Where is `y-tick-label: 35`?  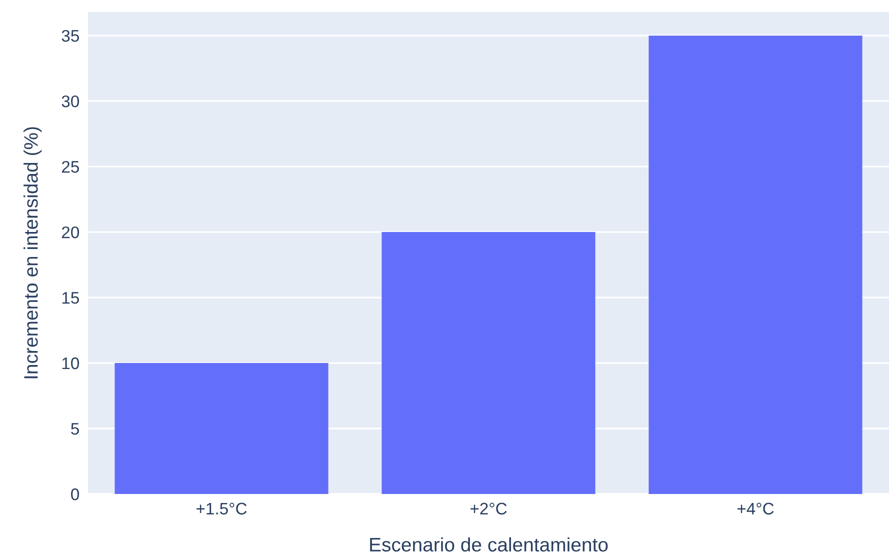
y-tick-label: 35 is located at coordinates (70, 36).